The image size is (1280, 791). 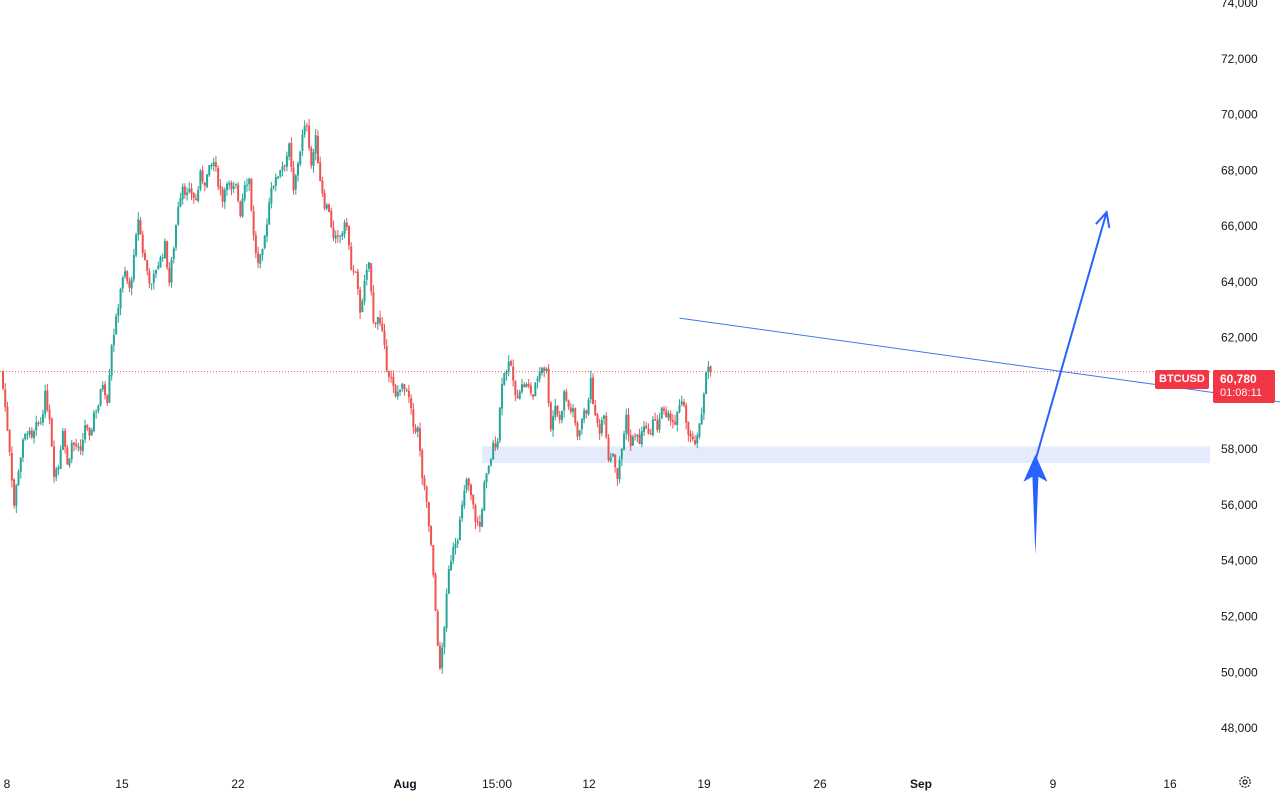 I want to click on price-tick-label: 48,000, so click(x=1239, y=728).